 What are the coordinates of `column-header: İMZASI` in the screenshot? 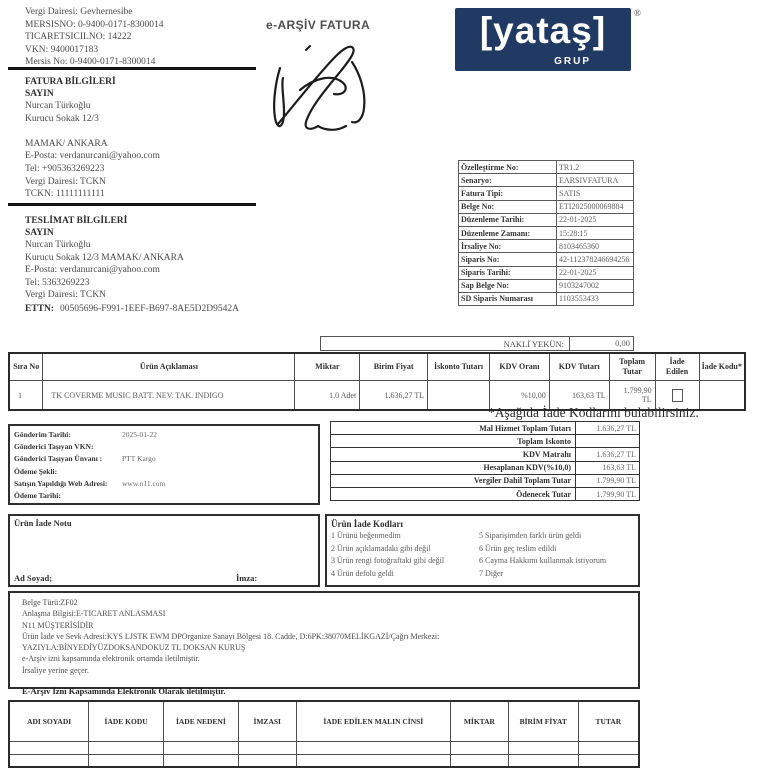 It's located at (267, 721).